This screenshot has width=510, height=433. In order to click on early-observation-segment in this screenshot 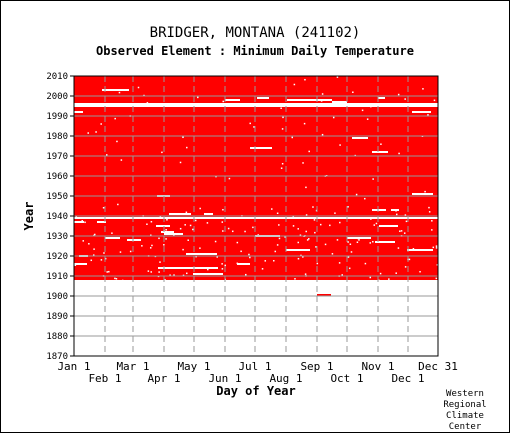, I will do `click(324, 295)`.